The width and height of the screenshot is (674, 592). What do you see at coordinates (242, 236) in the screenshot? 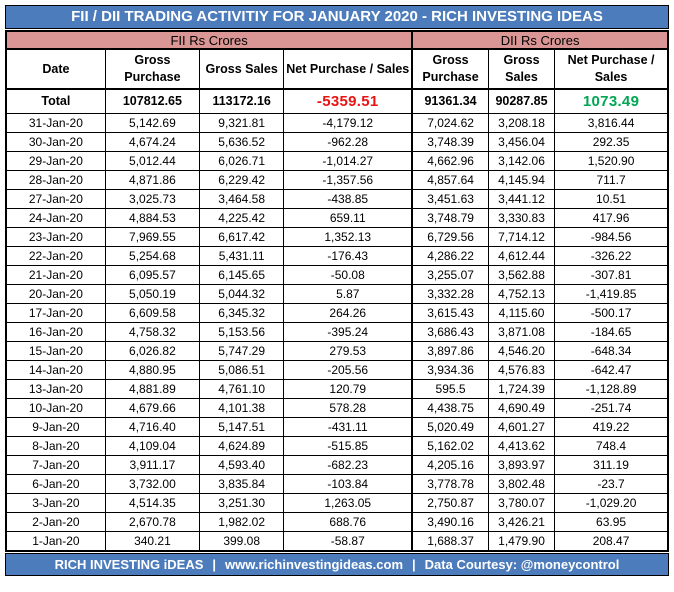
I see `value-cell: 6,617.42` at bounding box center [242, 236].